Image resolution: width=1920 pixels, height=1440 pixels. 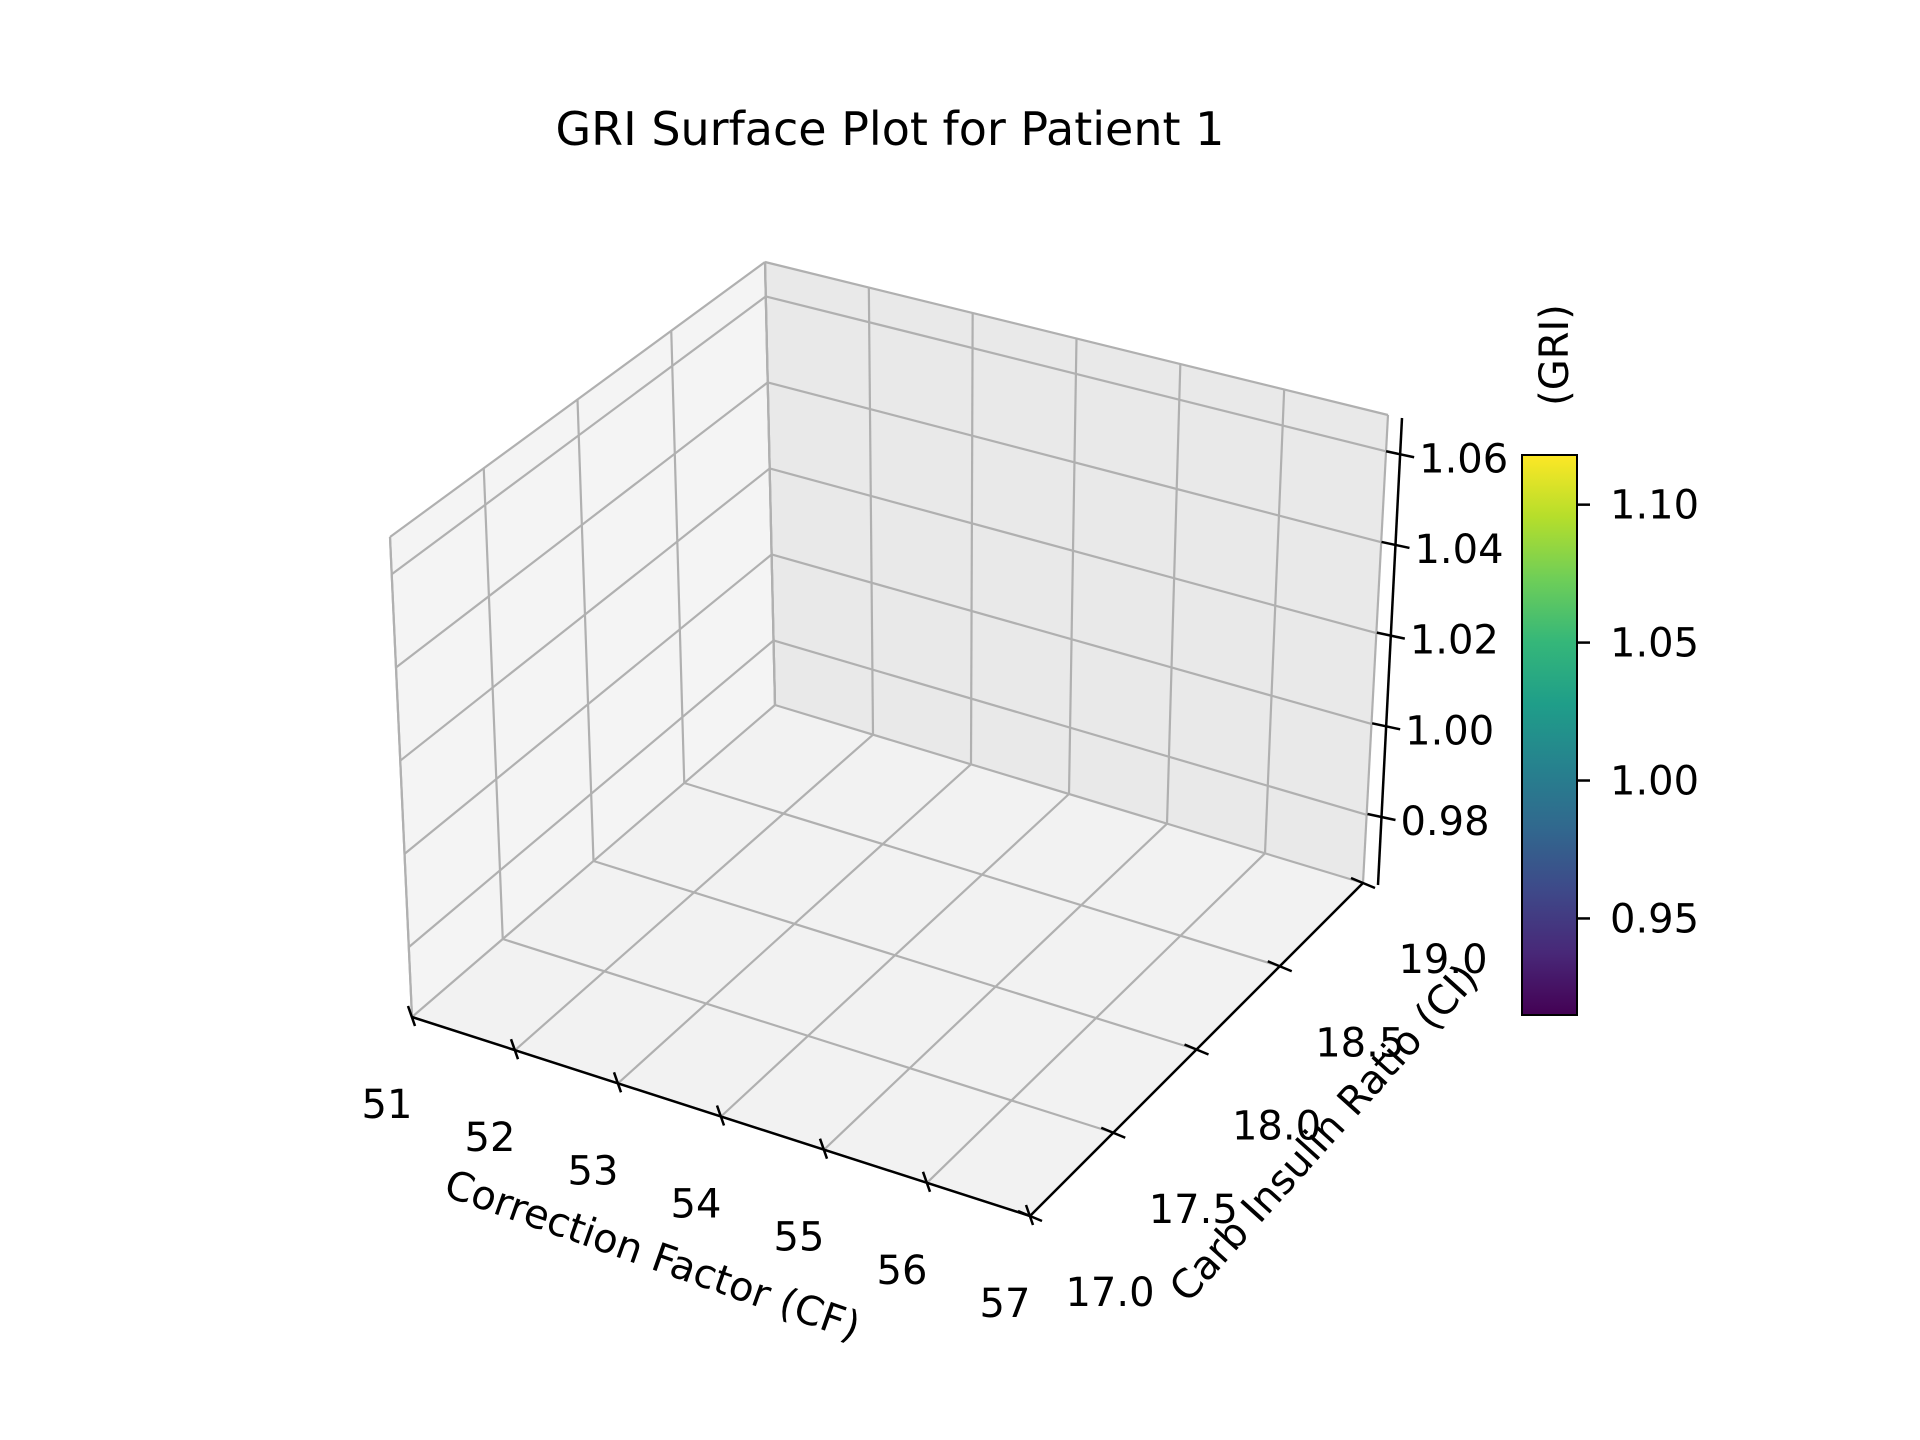 I want to click on x-tick-label: 55, so click(x=799, y=1238).